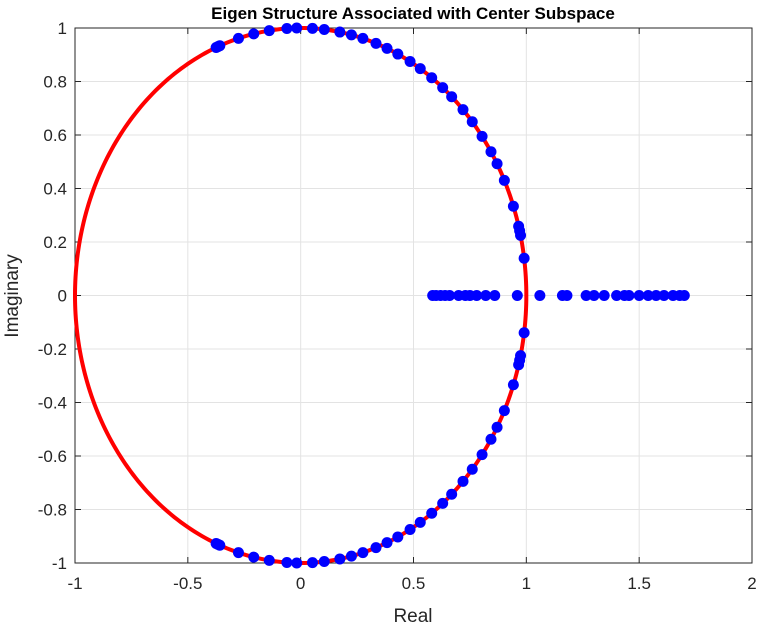 The width and height of the screenshot is (761, 626). Describe the element at coordinates (412, 616) in the screenshot. I see `x-axis-label: Real` at that location.